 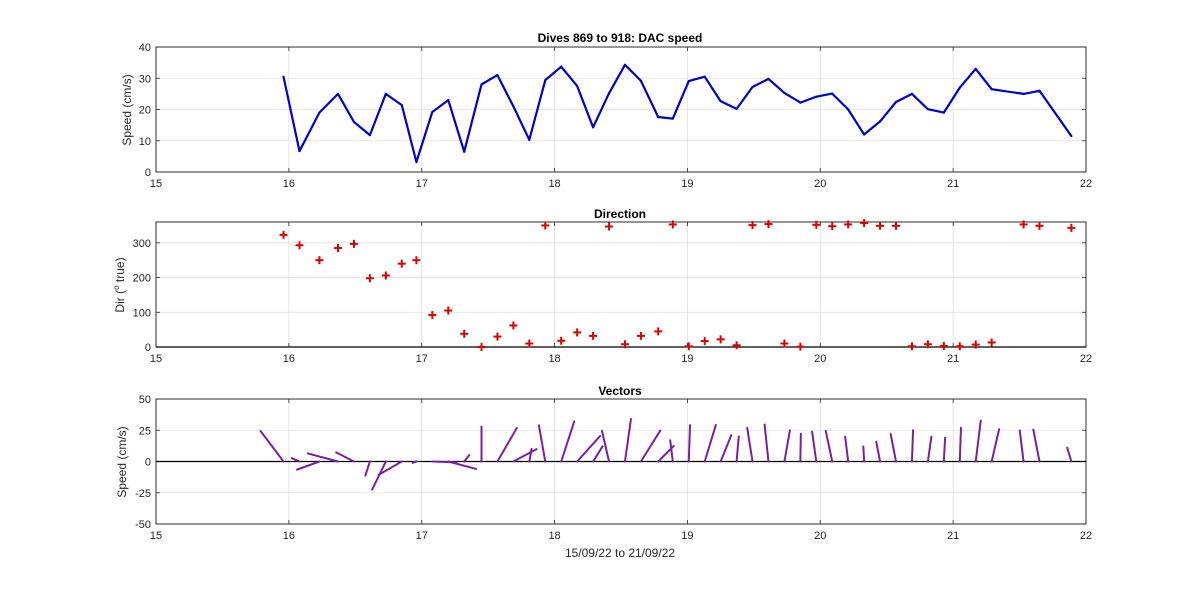 I want to click on speed-x-tick-label: 18, so click(x=554, y=184).